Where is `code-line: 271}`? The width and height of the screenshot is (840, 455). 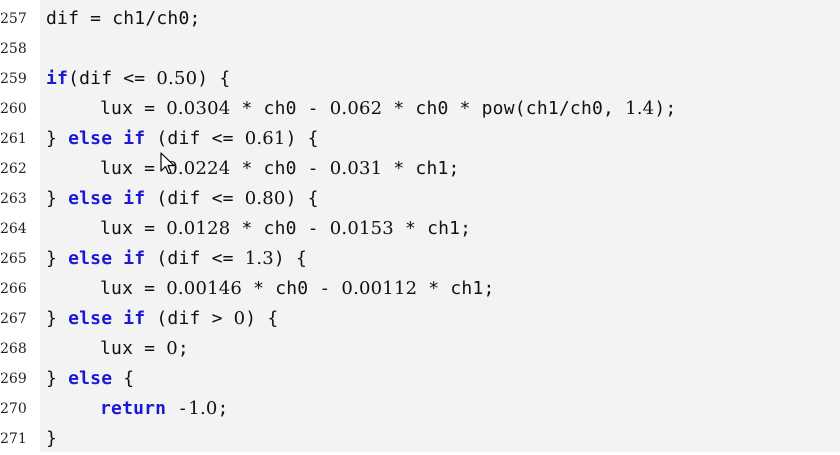
code-line: 271} is located at coordinates (420, 439).